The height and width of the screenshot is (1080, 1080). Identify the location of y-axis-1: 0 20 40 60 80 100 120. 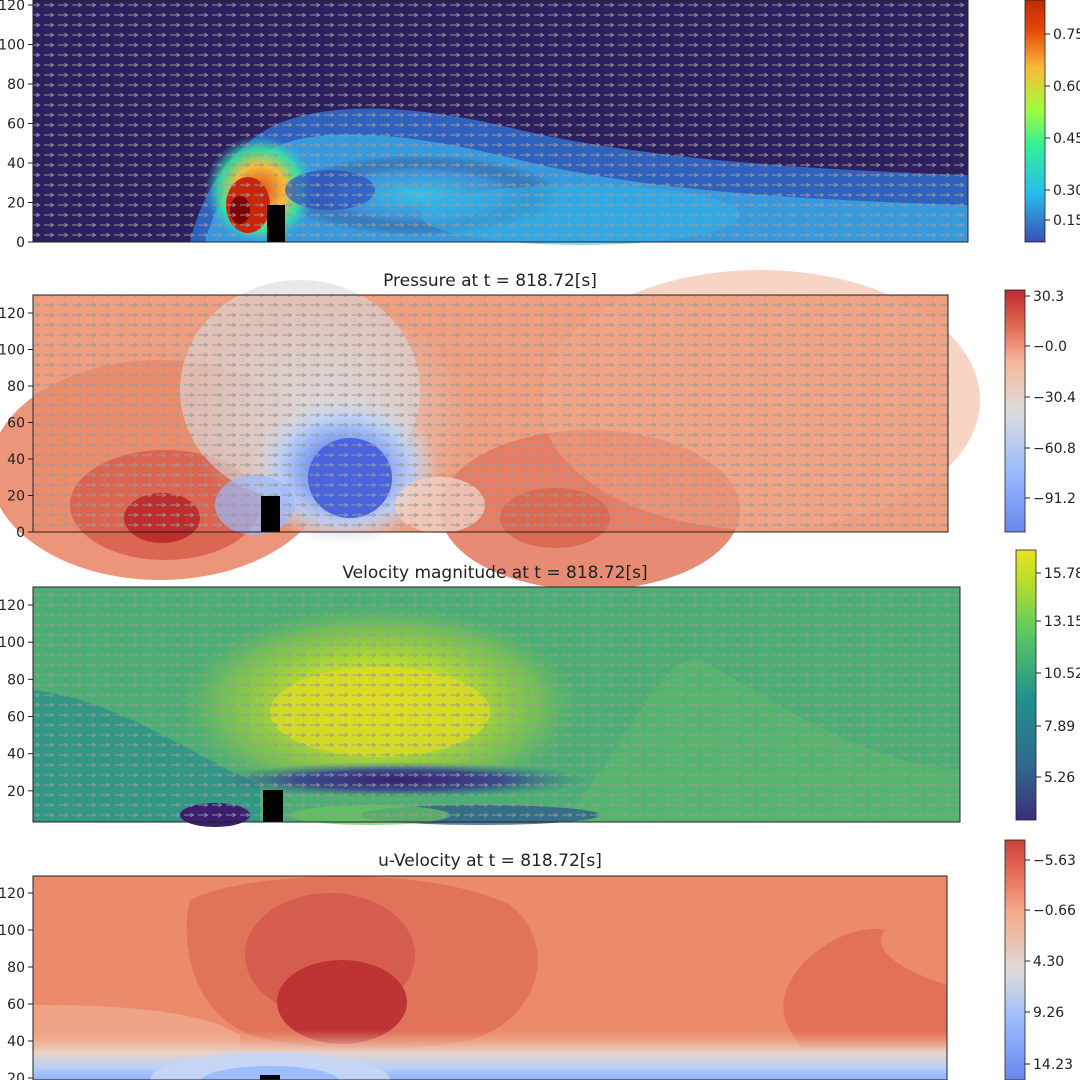
(16, 423).